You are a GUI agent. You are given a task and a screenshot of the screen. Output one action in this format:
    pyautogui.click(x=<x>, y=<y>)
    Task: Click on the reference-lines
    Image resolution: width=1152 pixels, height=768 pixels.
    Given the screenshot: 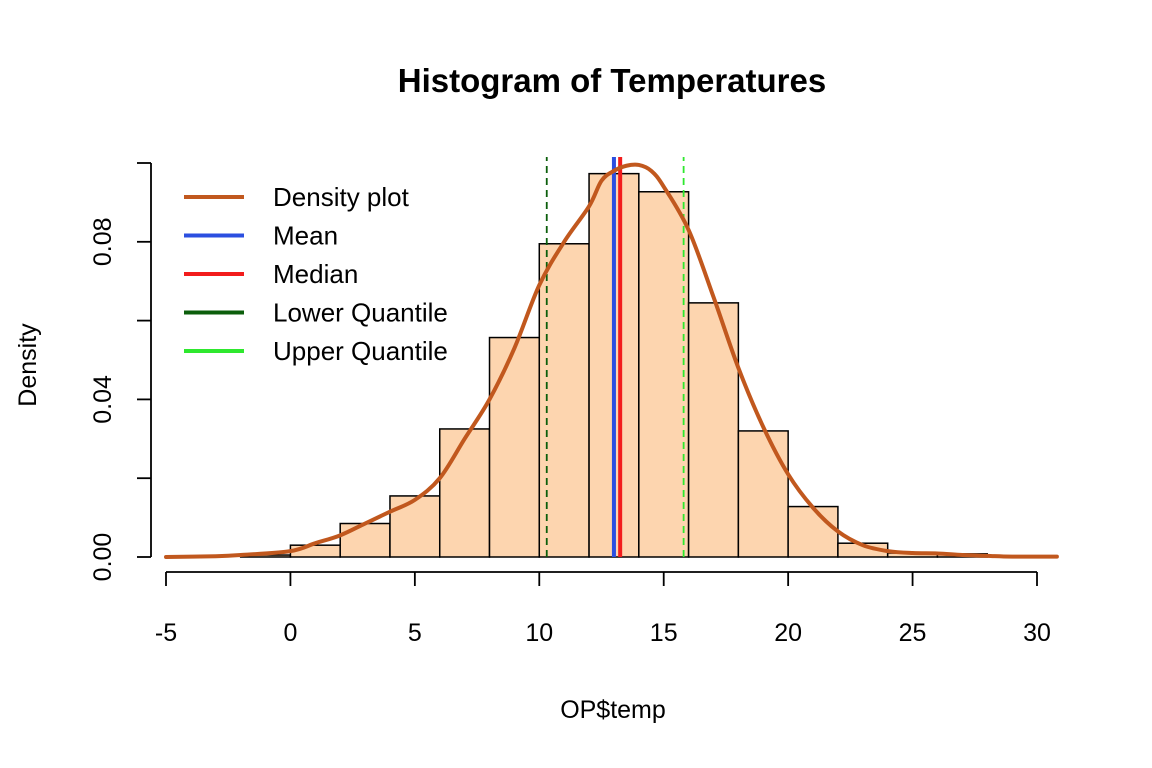 What is the action you would take?
    pyautogui.click(x=615, y=357)
    